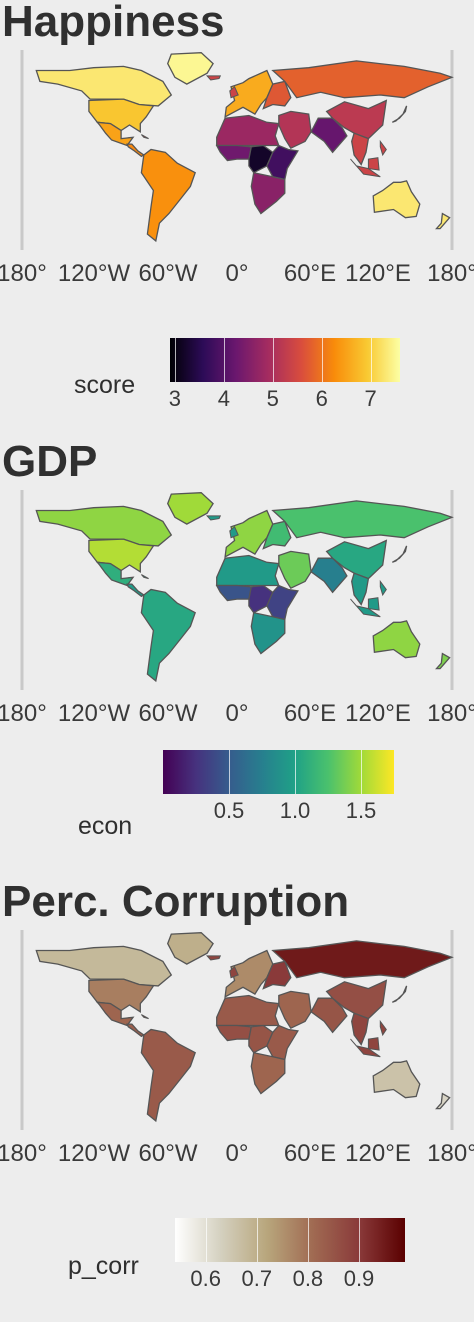  What do you see at coordinates (282, 162) in the screenshot?
I see `region-east-africa` at bounding box center [282, 162].